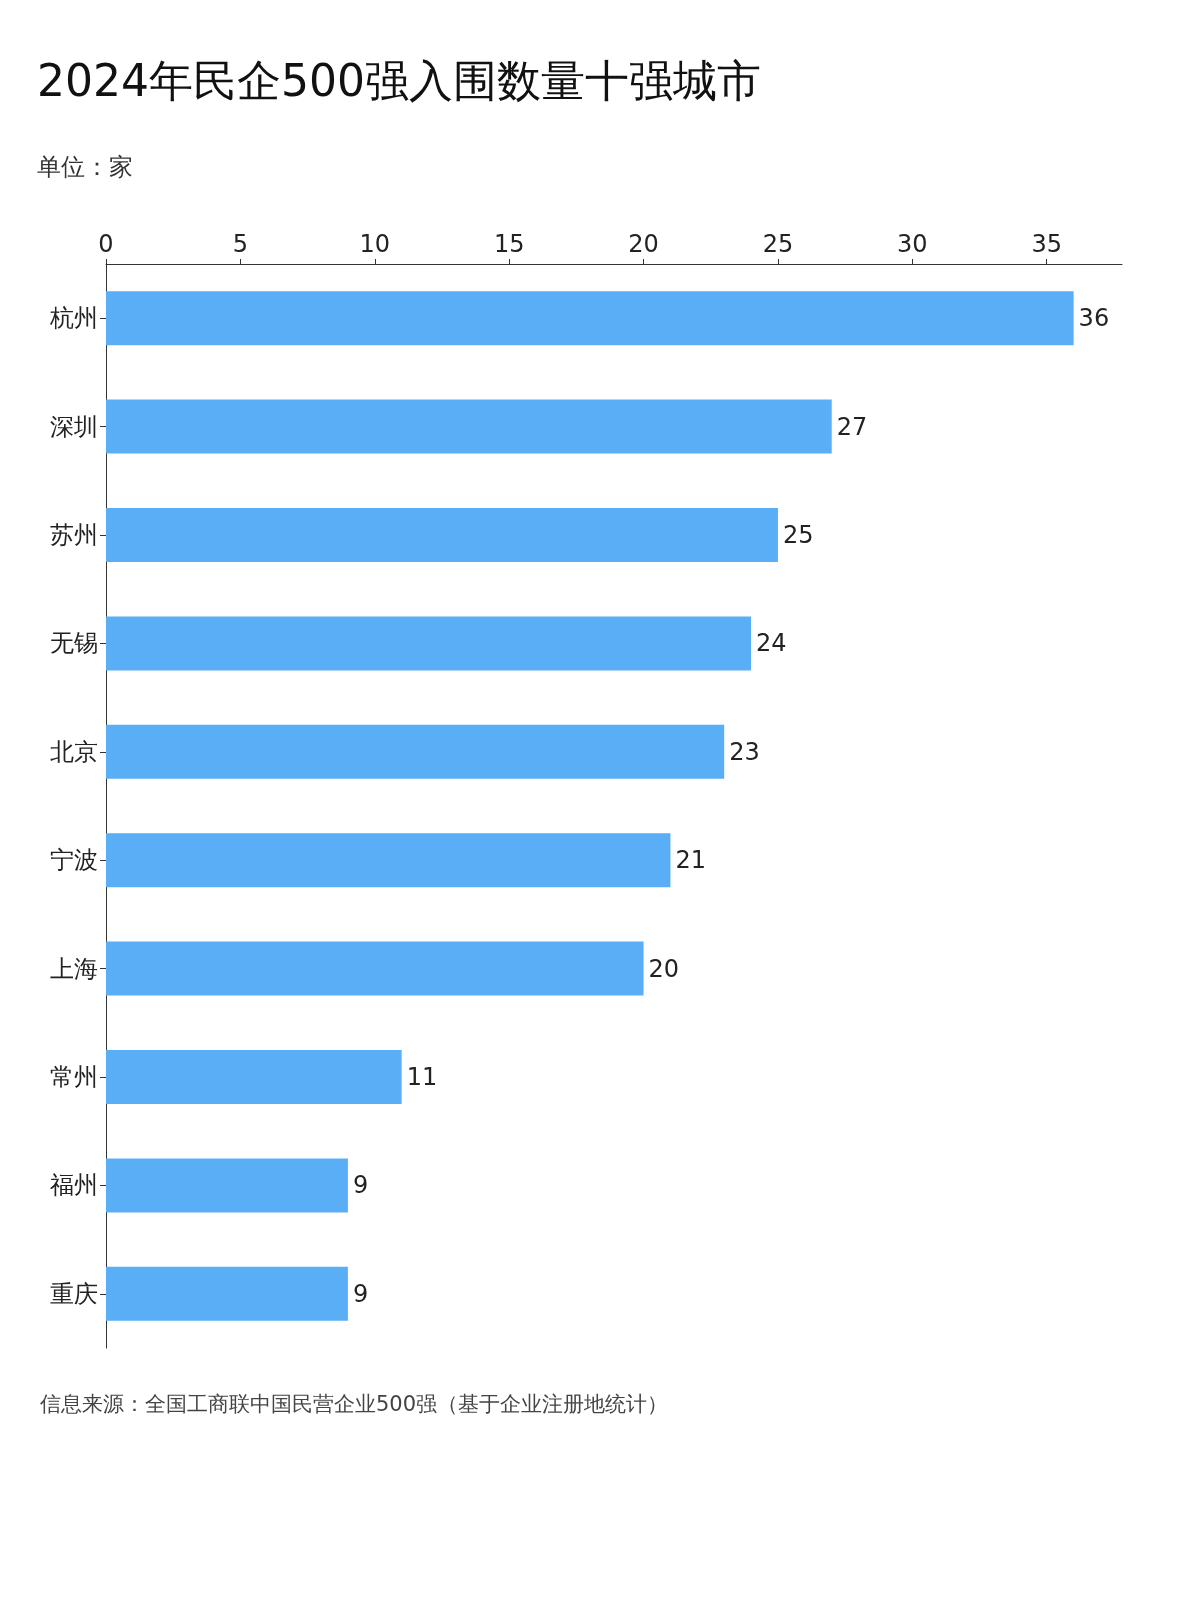 This screenshot has width=1200, height=1600. Describe the element at coordinates (771, 643) in the screenshot. I see `data-label: 24` at that location.